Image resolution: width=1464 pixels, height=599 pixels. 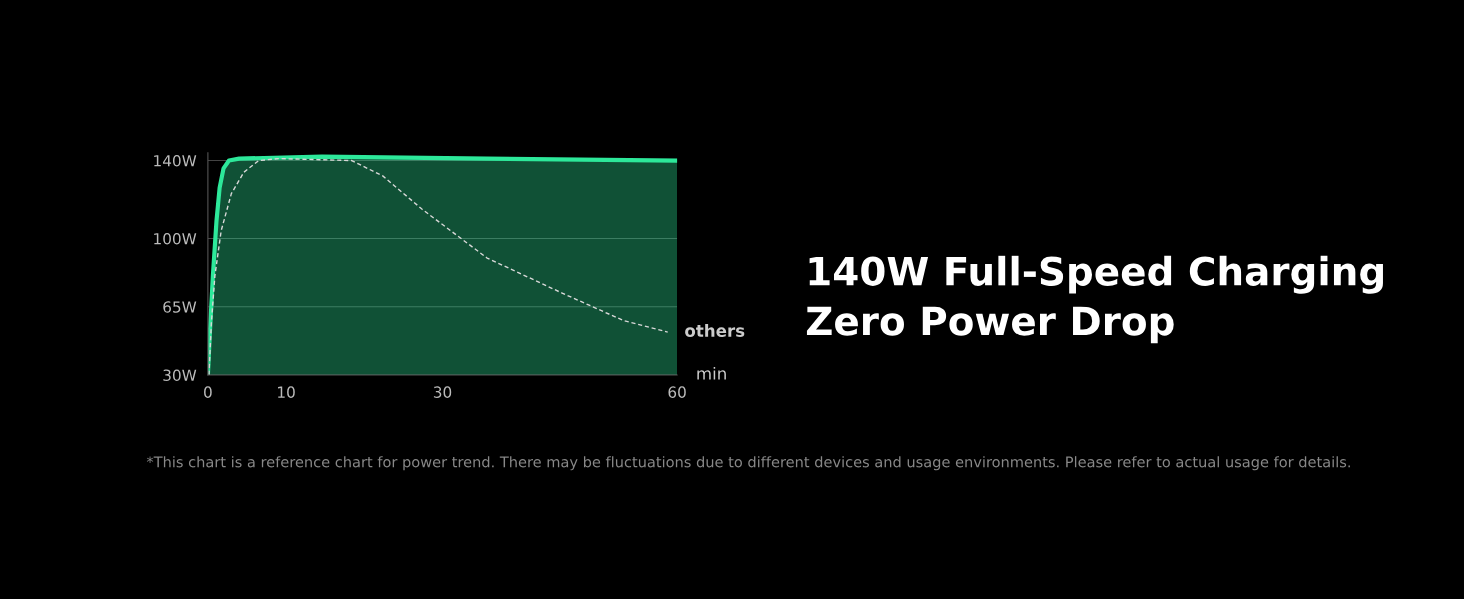 What do you see at coordinates (208, 392) in the screenshot?
I see `x-tick-label: 0` at bounding box center [208, 392].